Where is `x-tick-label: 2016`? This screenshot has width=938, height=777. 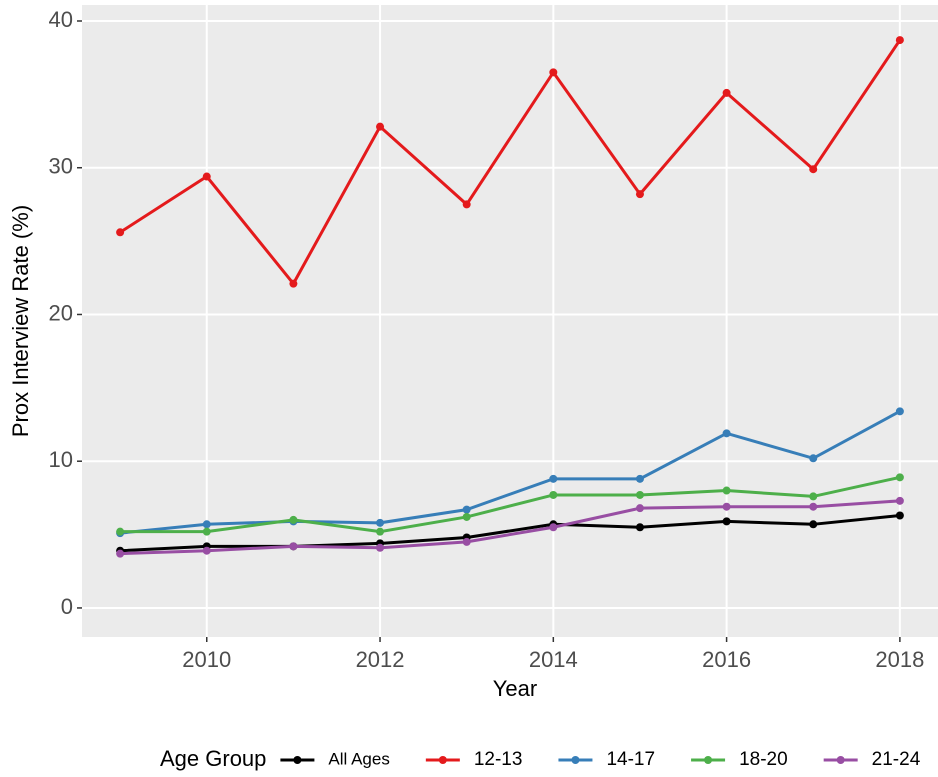 x-tick-label: 2016 is located at coordinates (726, 659).